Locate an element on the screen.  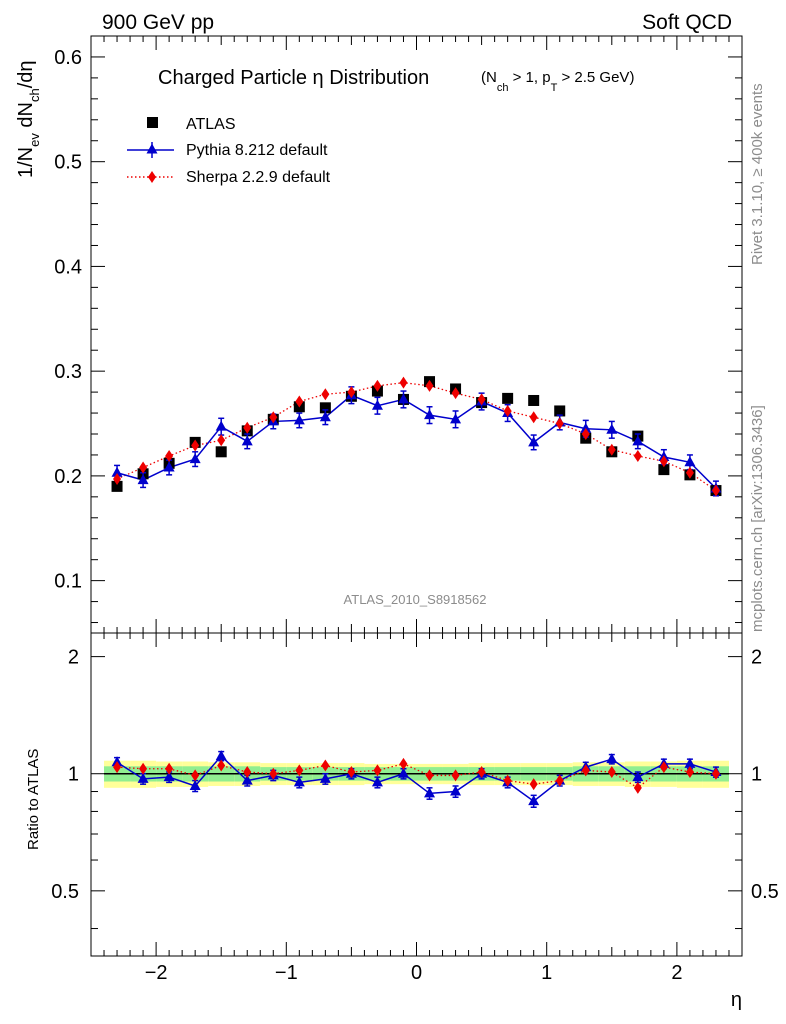
chart-title: Charged Particle η Distribution is located at coordinates (293, 78).